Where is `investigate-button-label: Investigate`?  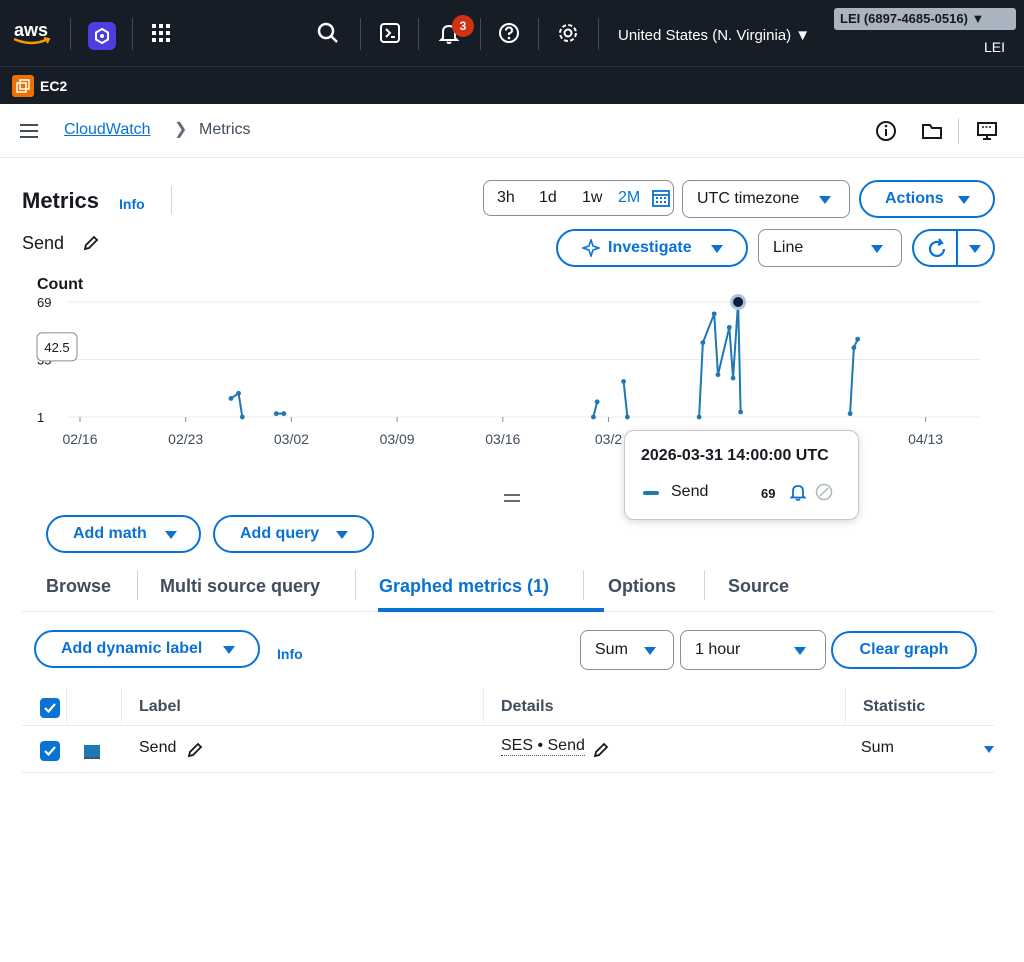 investigate-button-label: Investigate is located at coordinates (650, 247).